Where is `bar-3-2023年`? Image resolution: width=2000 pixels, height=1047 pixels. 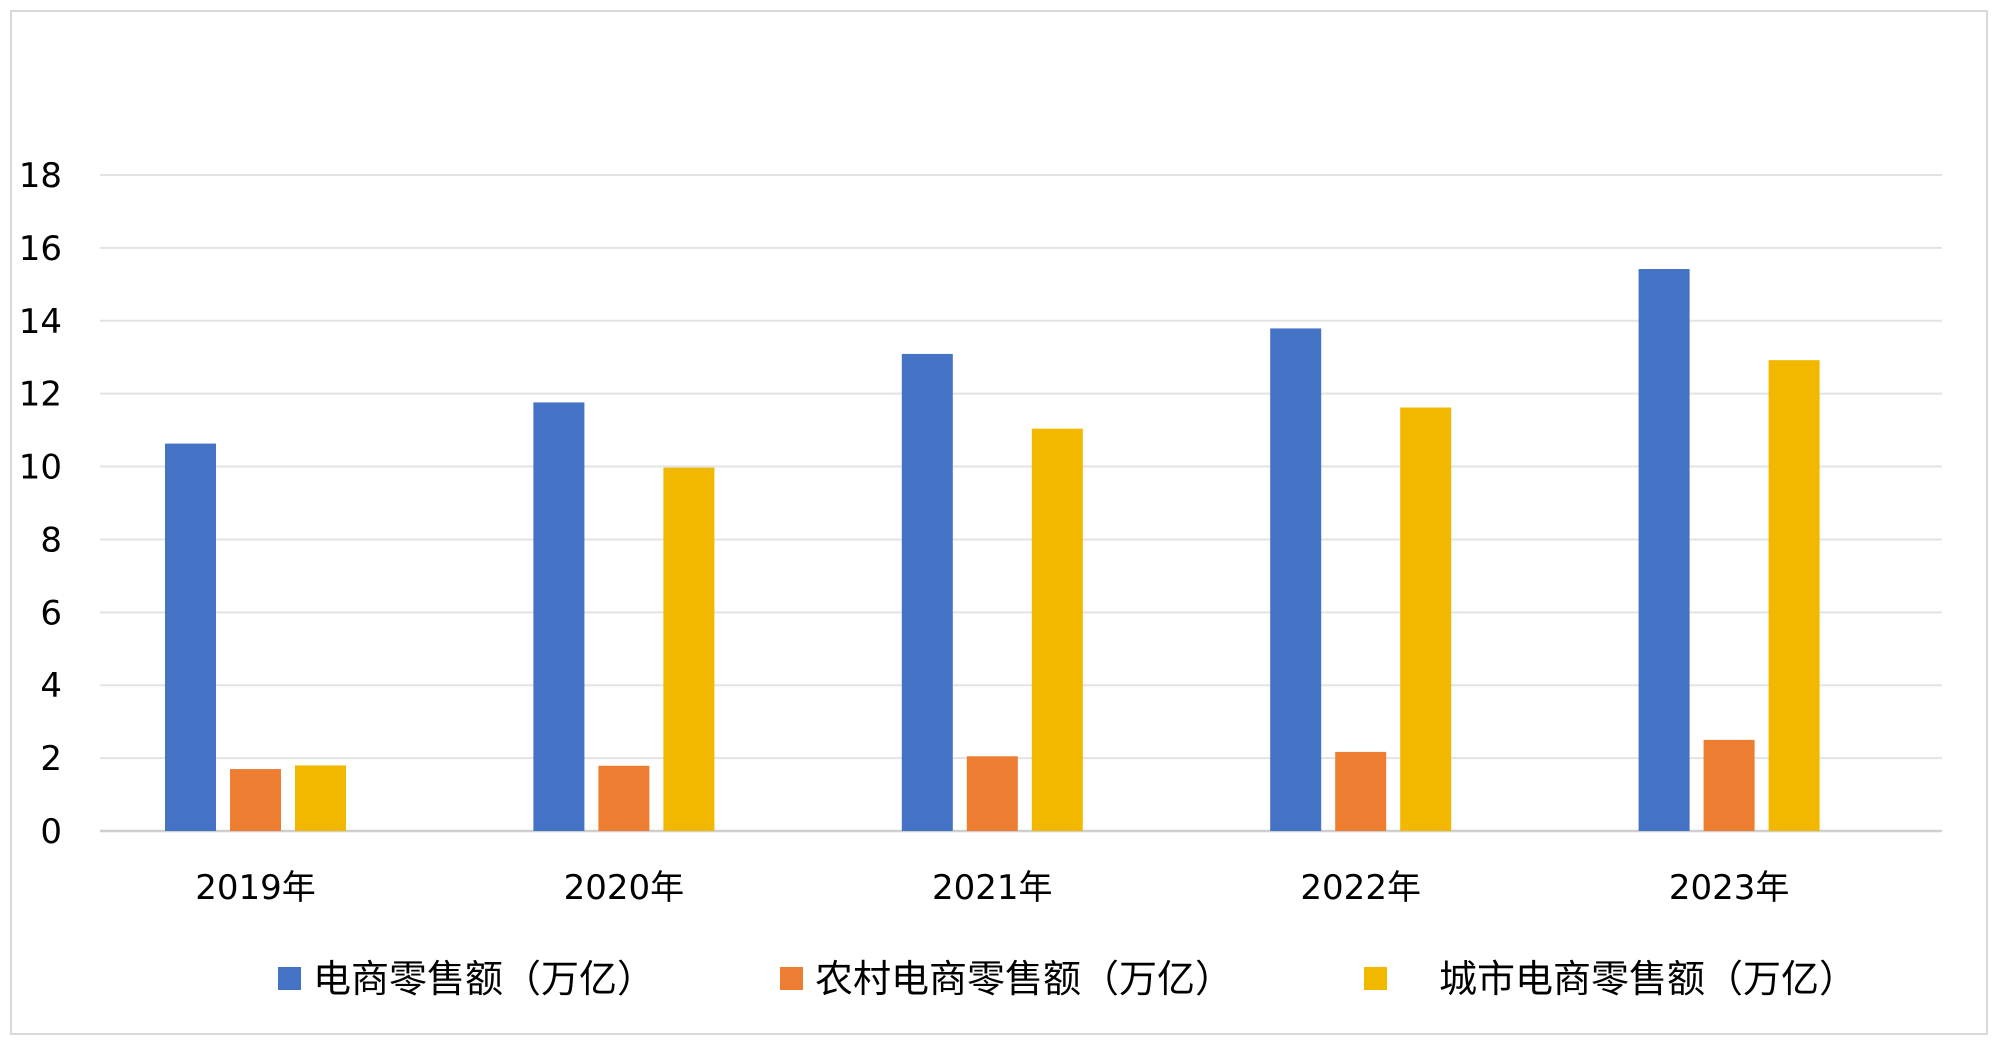 bar-3-2023年 is located at coordinates (1794, 595).